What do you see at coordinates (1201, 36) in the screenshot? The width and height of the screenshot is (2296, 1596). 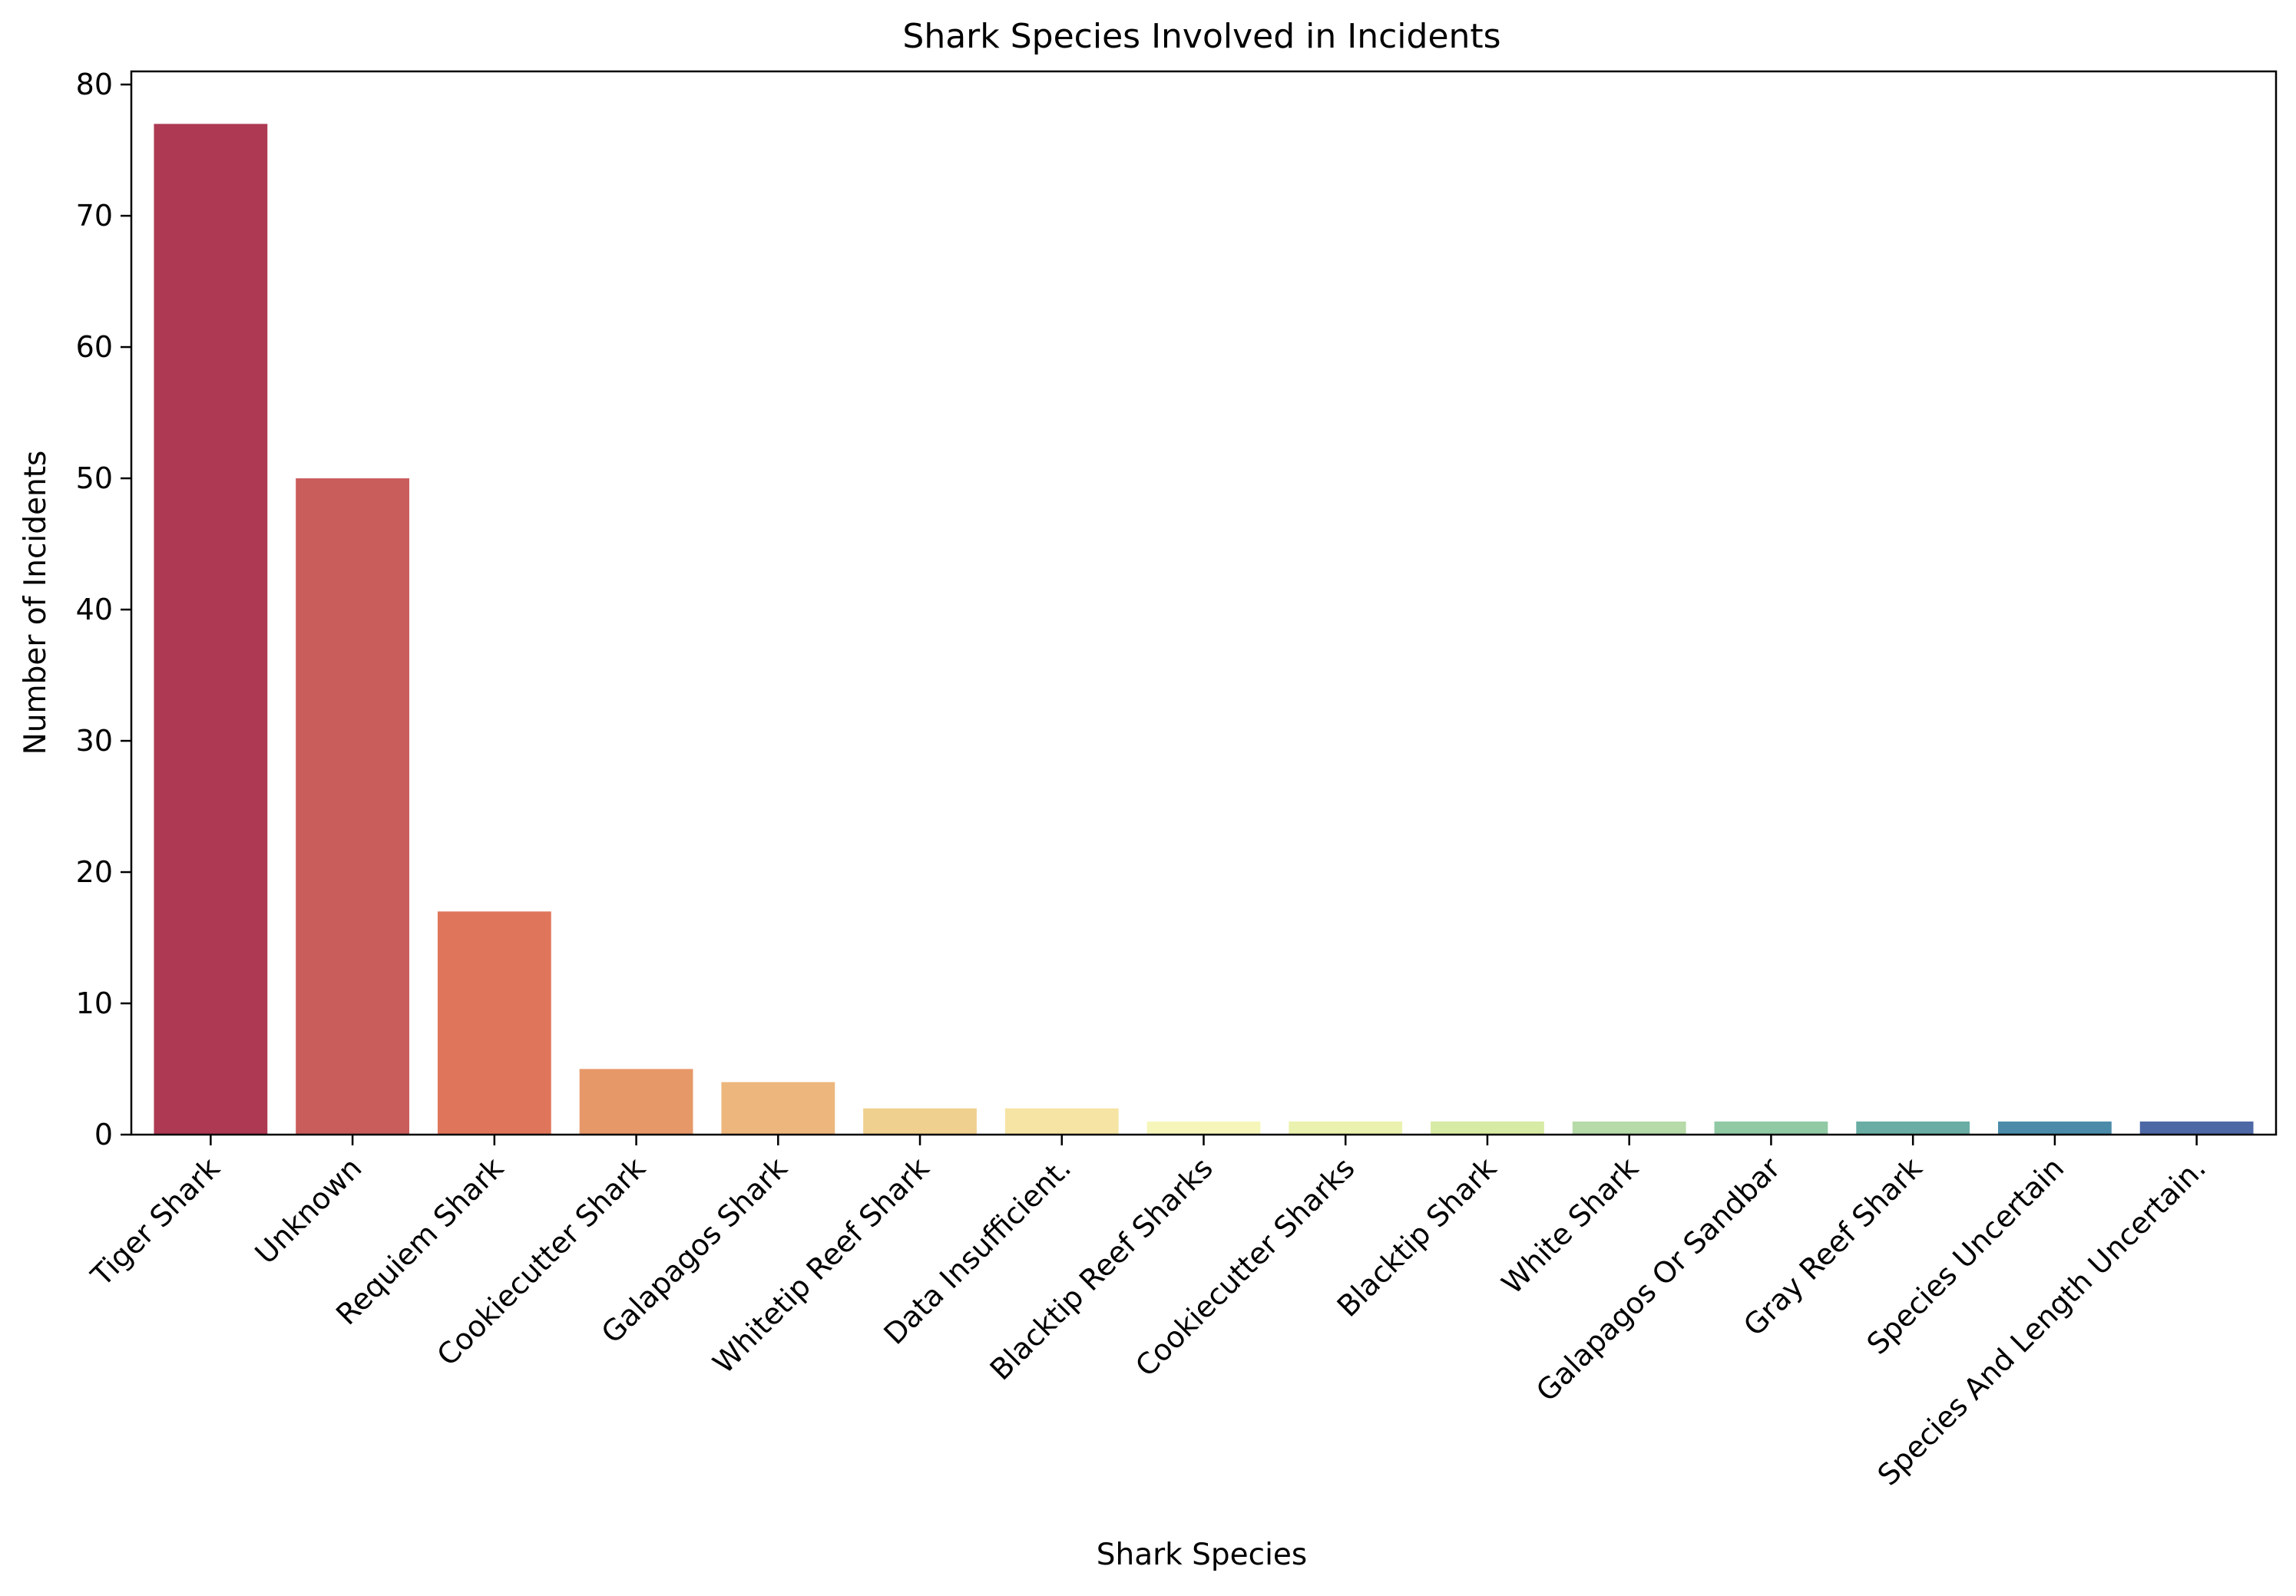 I see `chart-title: Shark Species Involved in Incidents` at bounding box center [1201, 36].